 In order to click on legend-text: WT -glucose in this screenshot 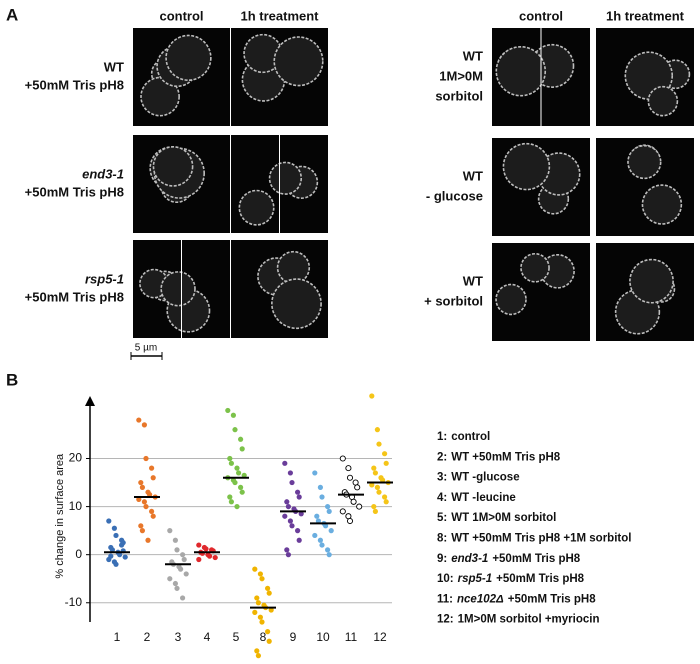, I will do `click(485, 478)`.